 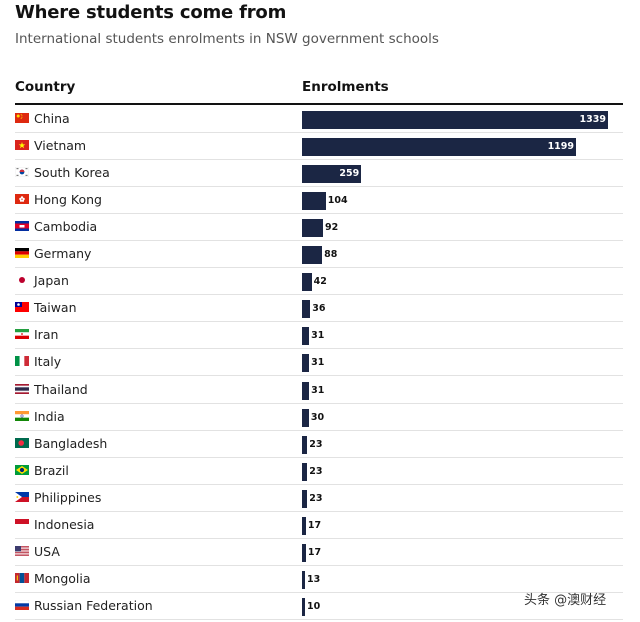 I want to click on country-label: China, so click(x=52, y=118).